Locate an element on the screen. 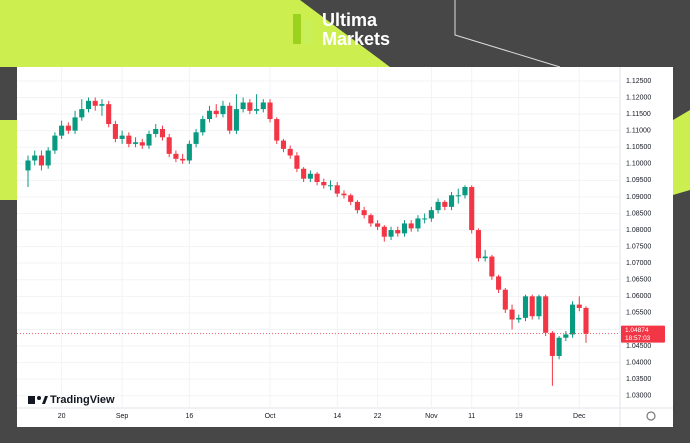  x-tick-label: 14 is located at coordinates (337, 416).